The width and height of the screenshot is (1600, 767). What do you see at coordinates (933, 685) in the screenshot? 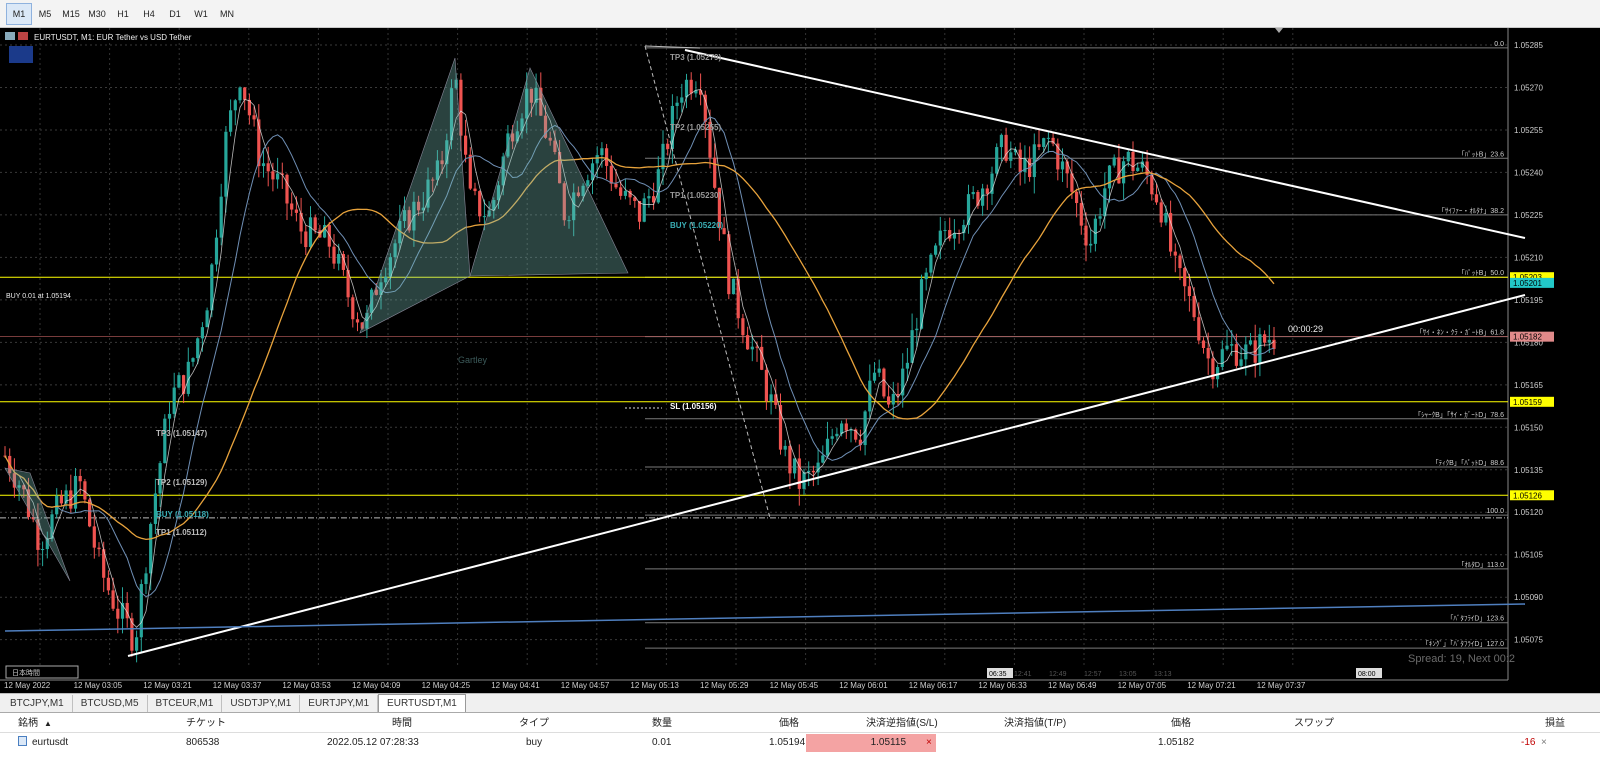
I see `time-axis-label: 12 May 06:17` at bounding box center [933, 685].